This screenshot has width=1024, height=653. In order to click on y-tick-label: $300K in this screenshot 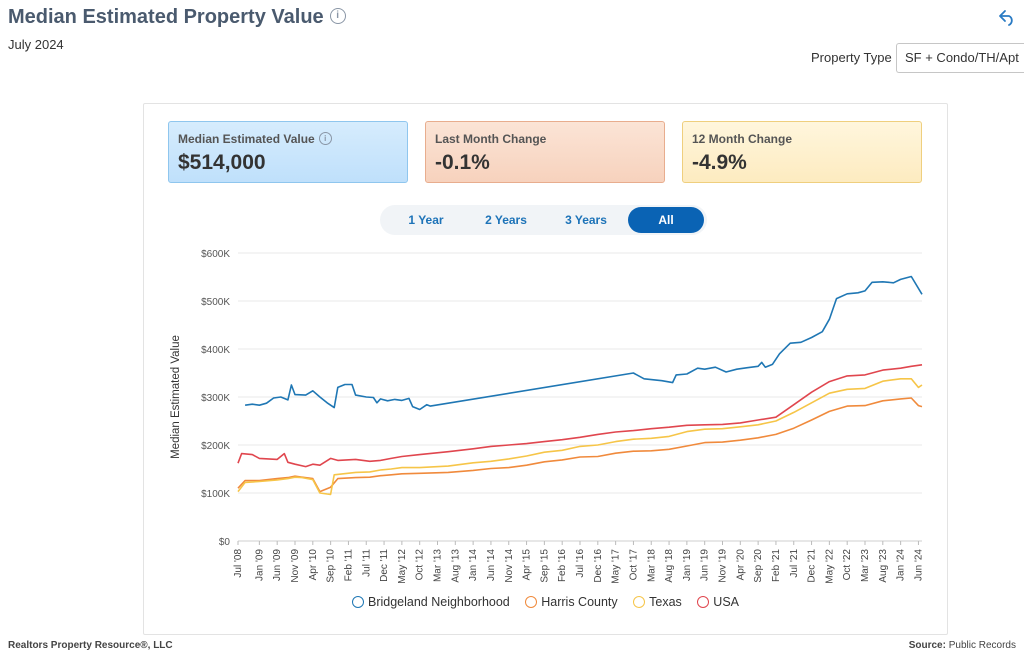, I will do `click(215, 398)`.